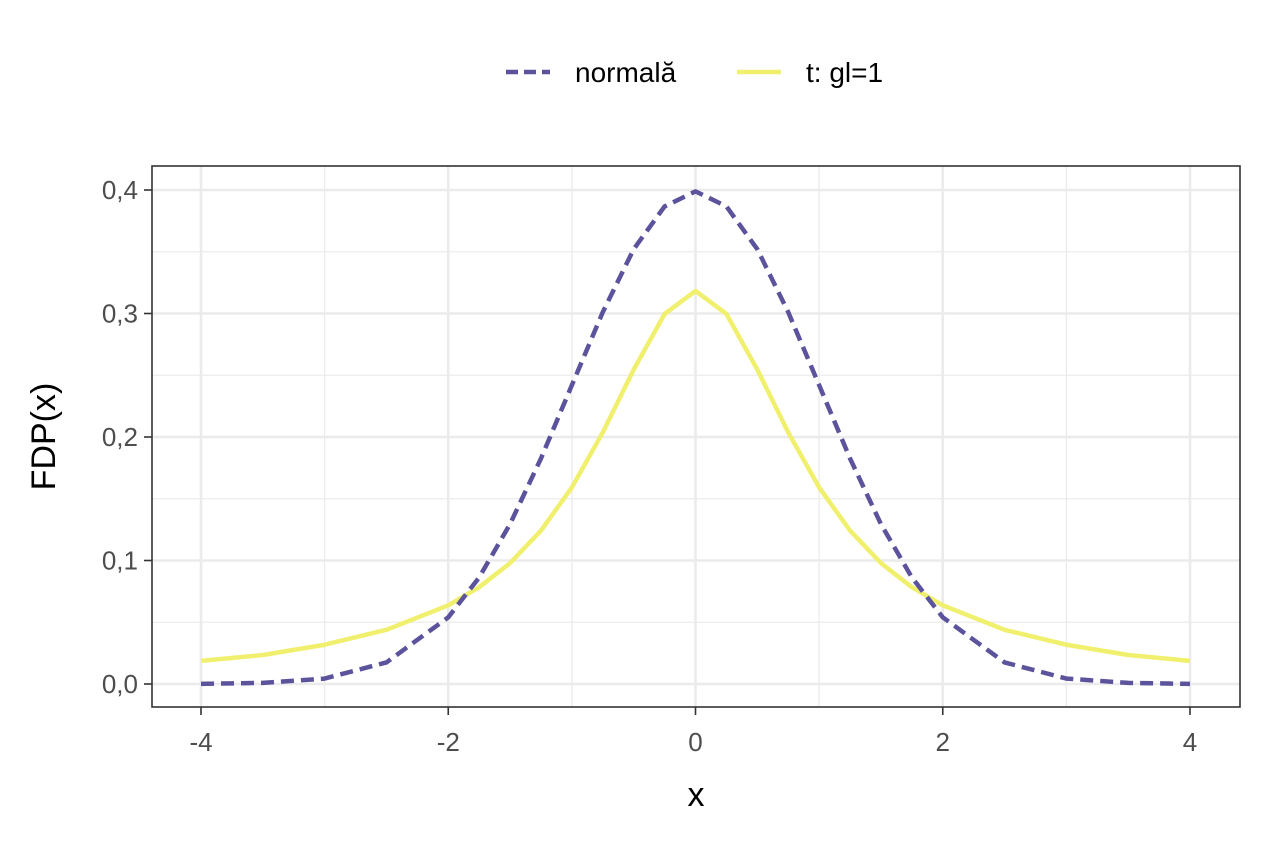  What do you see at coordinates (120, 561) in the screenshot?
I see `y-tick-label: 0,1` at bounding box center [120, 561].